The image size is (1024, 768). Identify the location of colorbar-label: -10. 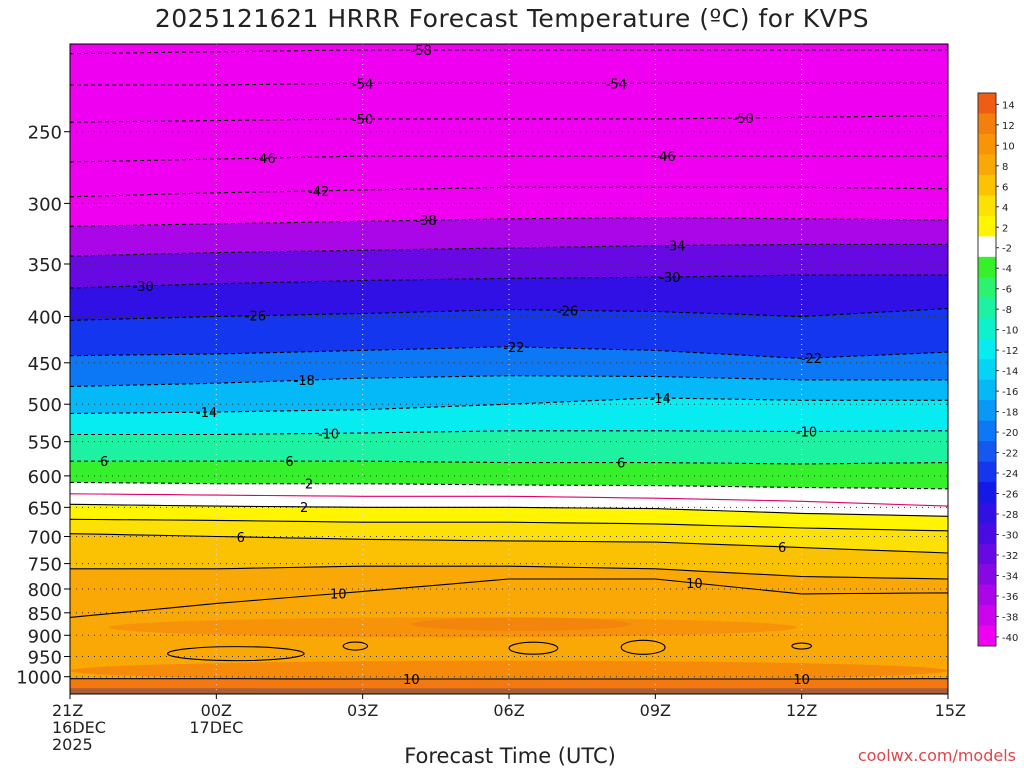
(1010, 331).